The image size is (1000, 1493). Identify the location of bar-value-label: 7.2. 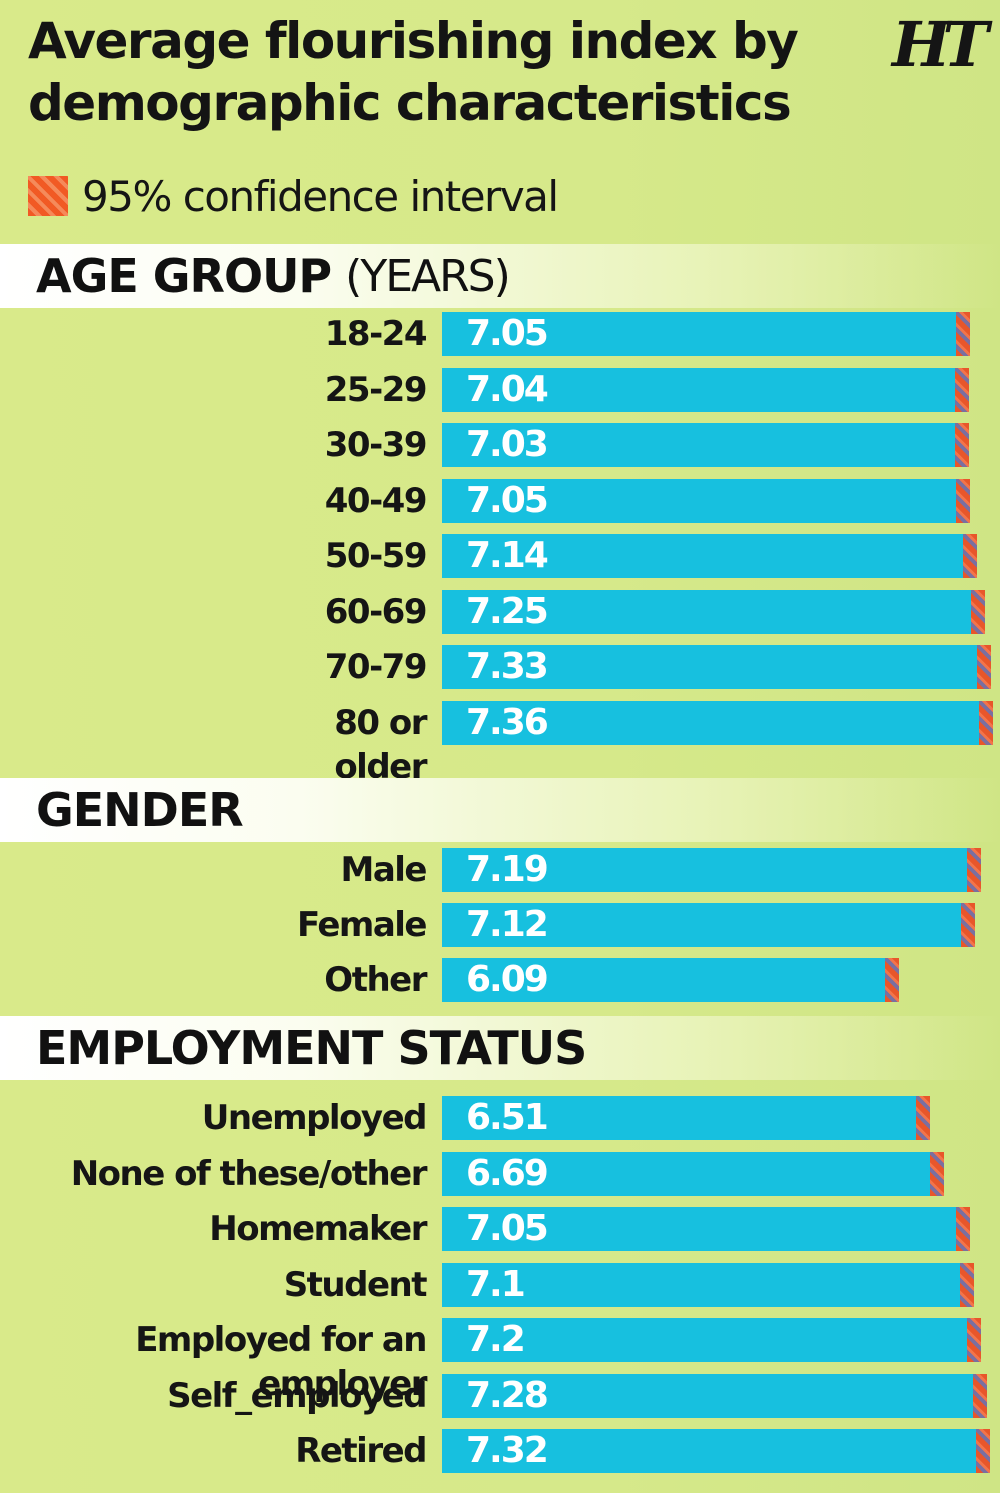
(496, 1339).